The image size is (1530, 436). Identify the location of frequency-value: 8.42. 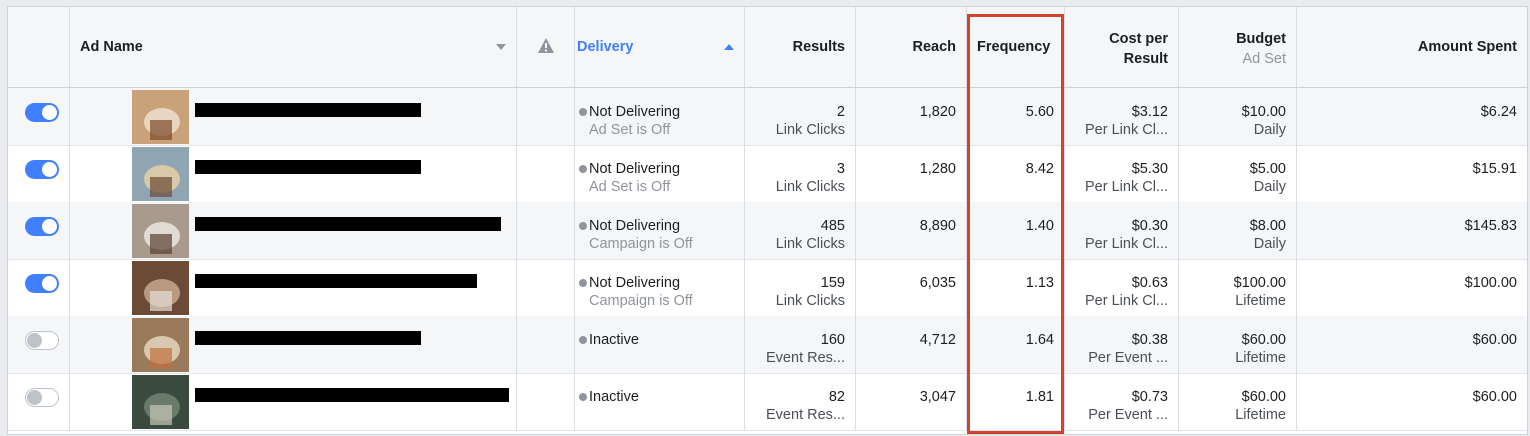
(1039, 169).